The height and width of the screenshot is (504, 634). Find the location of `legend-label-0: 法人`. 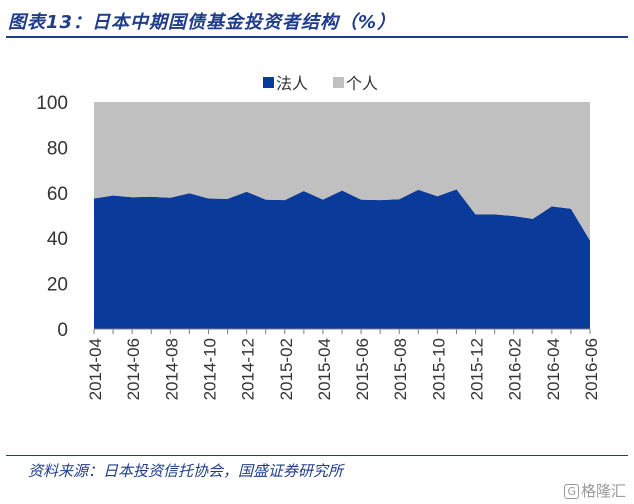

legend-label-0: 法人 is located at coordinates (292, 84).